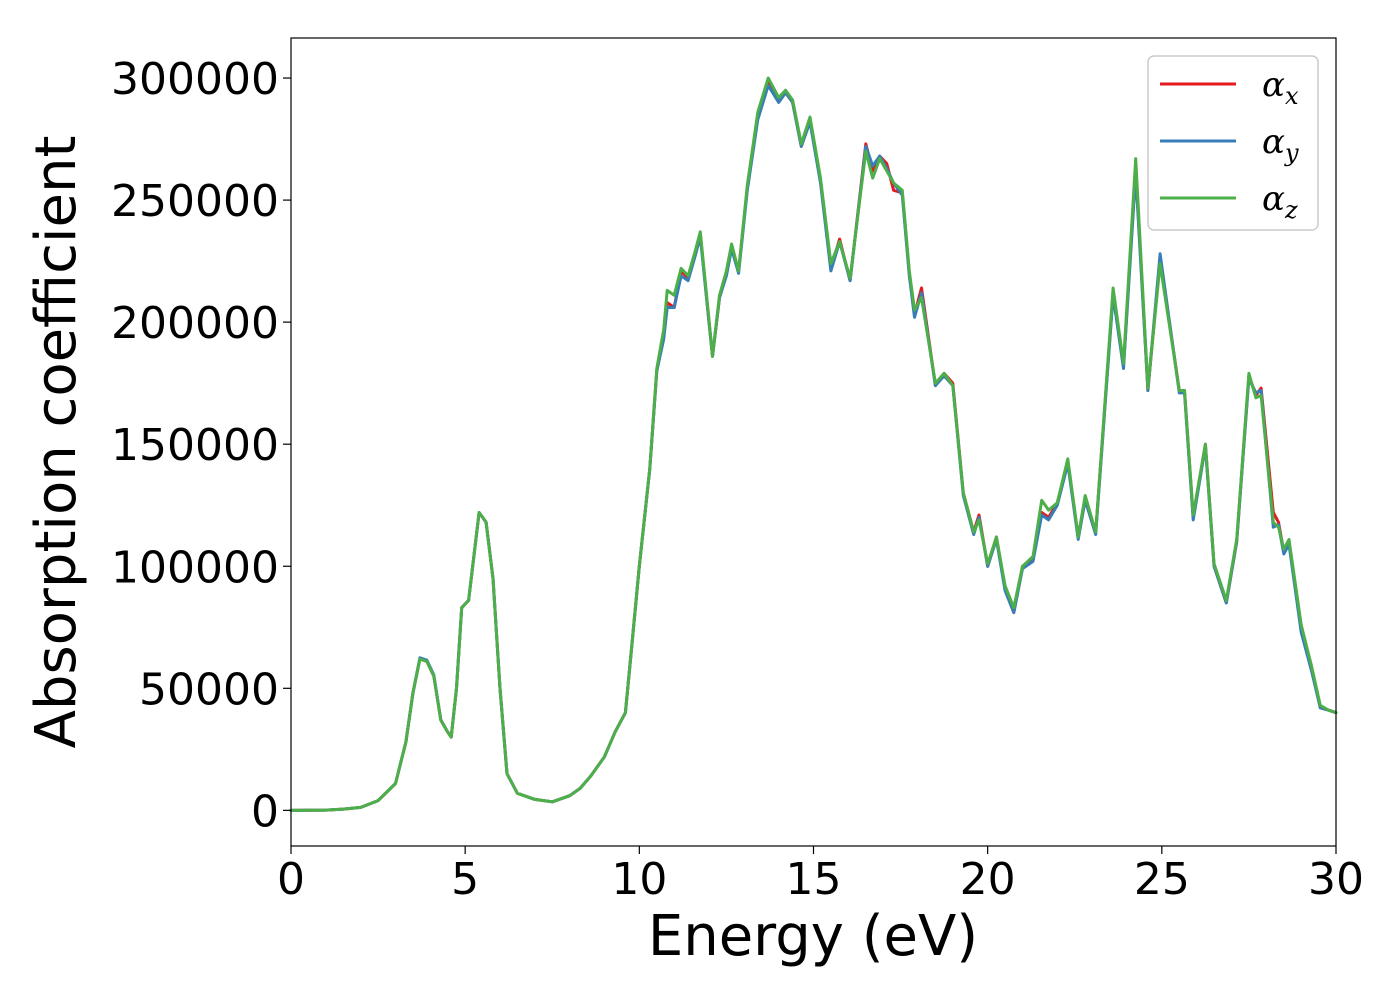  What do you see at coordinates (1280, 87) in the screenshot?
I see `legend-label-x: αx` at bounding box center [1280, 87].